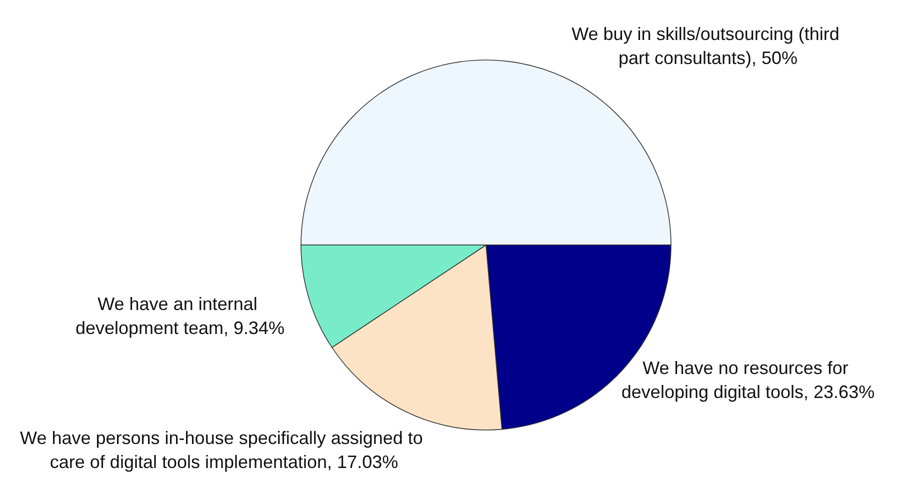 The height and width of the screenshot is (491, 905). I want to click on slice-label: We have an internal development team, 9.34%, so click(180, 316).